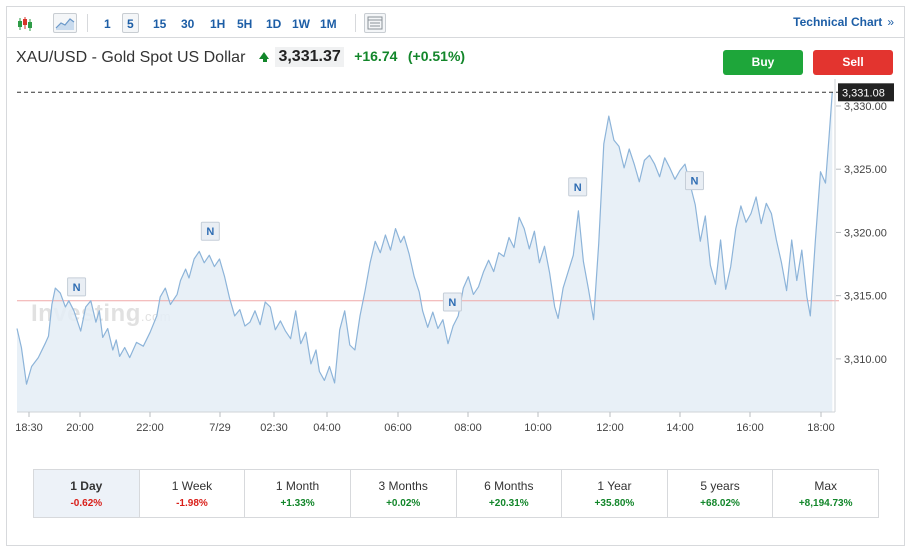 The height and width of the screenshot is (552, 913). What do you see at coordinates (218, 24) in the screenshot?
I see `timeframe-1h: 1H` at bounding box center [218, 24].